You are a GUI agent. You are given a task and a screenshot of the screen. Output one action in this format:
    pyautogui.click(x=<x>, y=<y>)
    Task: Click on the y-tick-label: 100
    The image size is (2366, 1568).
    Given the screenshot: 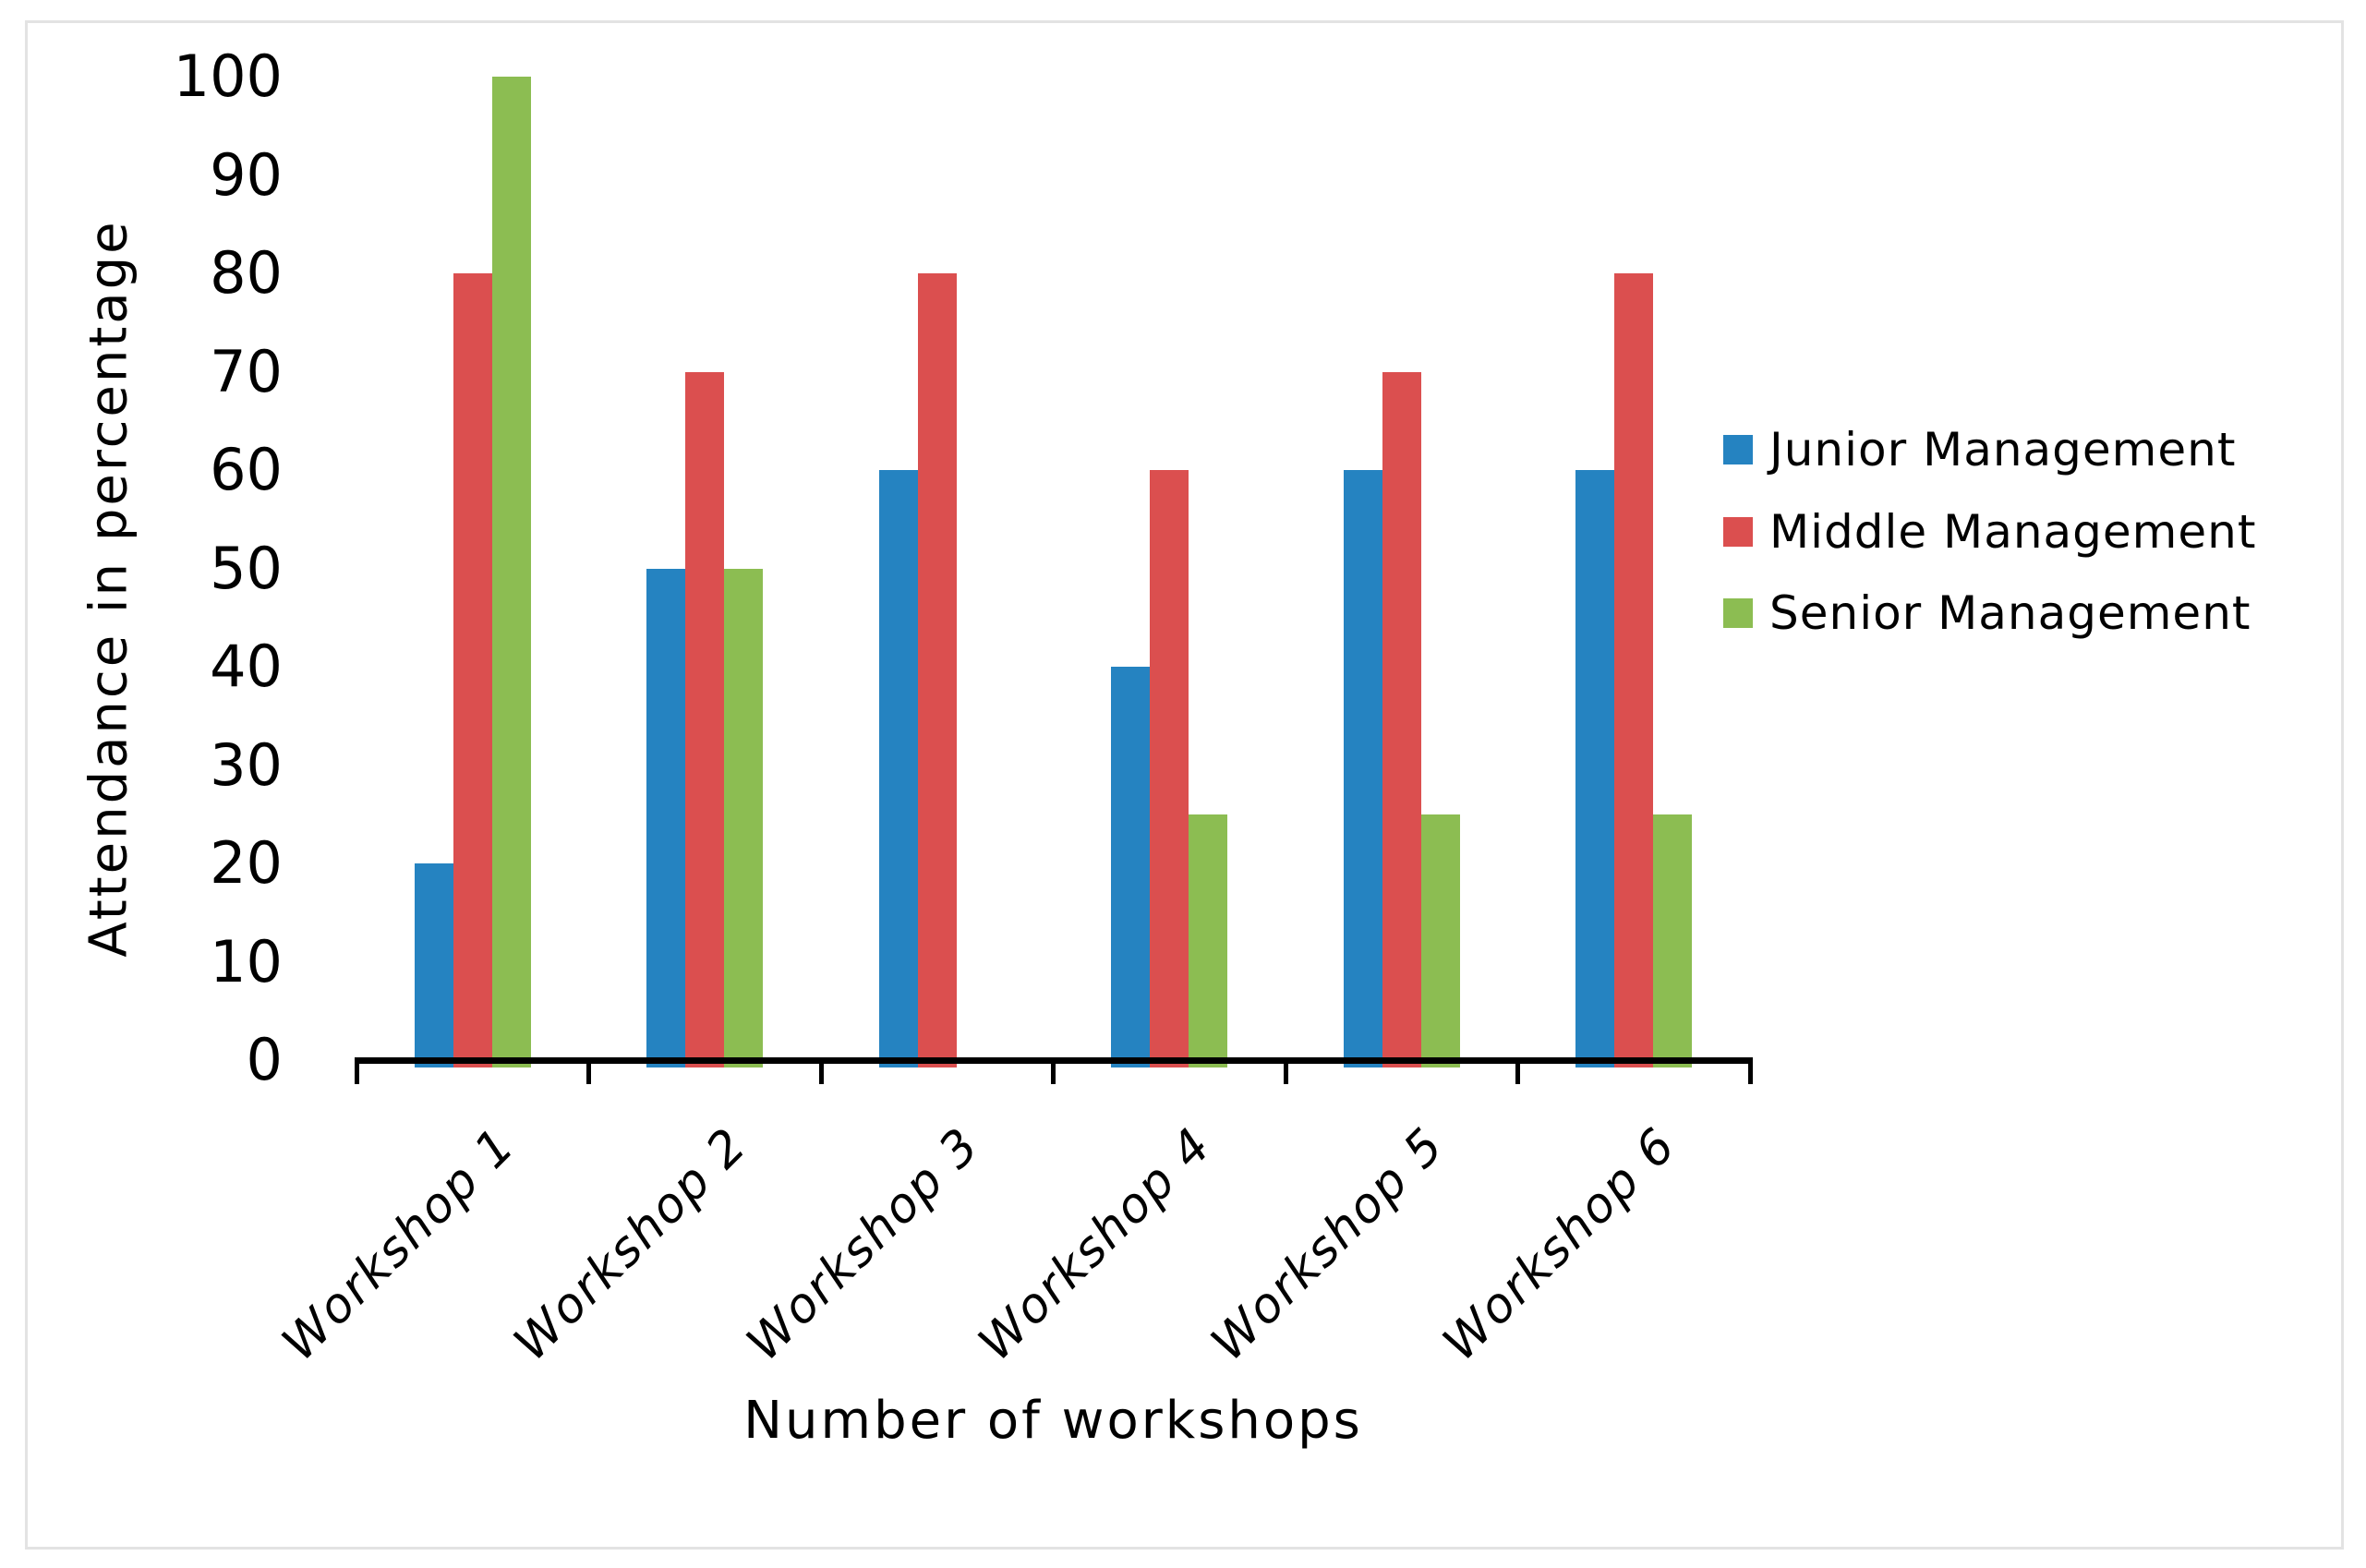 What is the action you would take?
    pyautogui.click(x=228, y=76)
    